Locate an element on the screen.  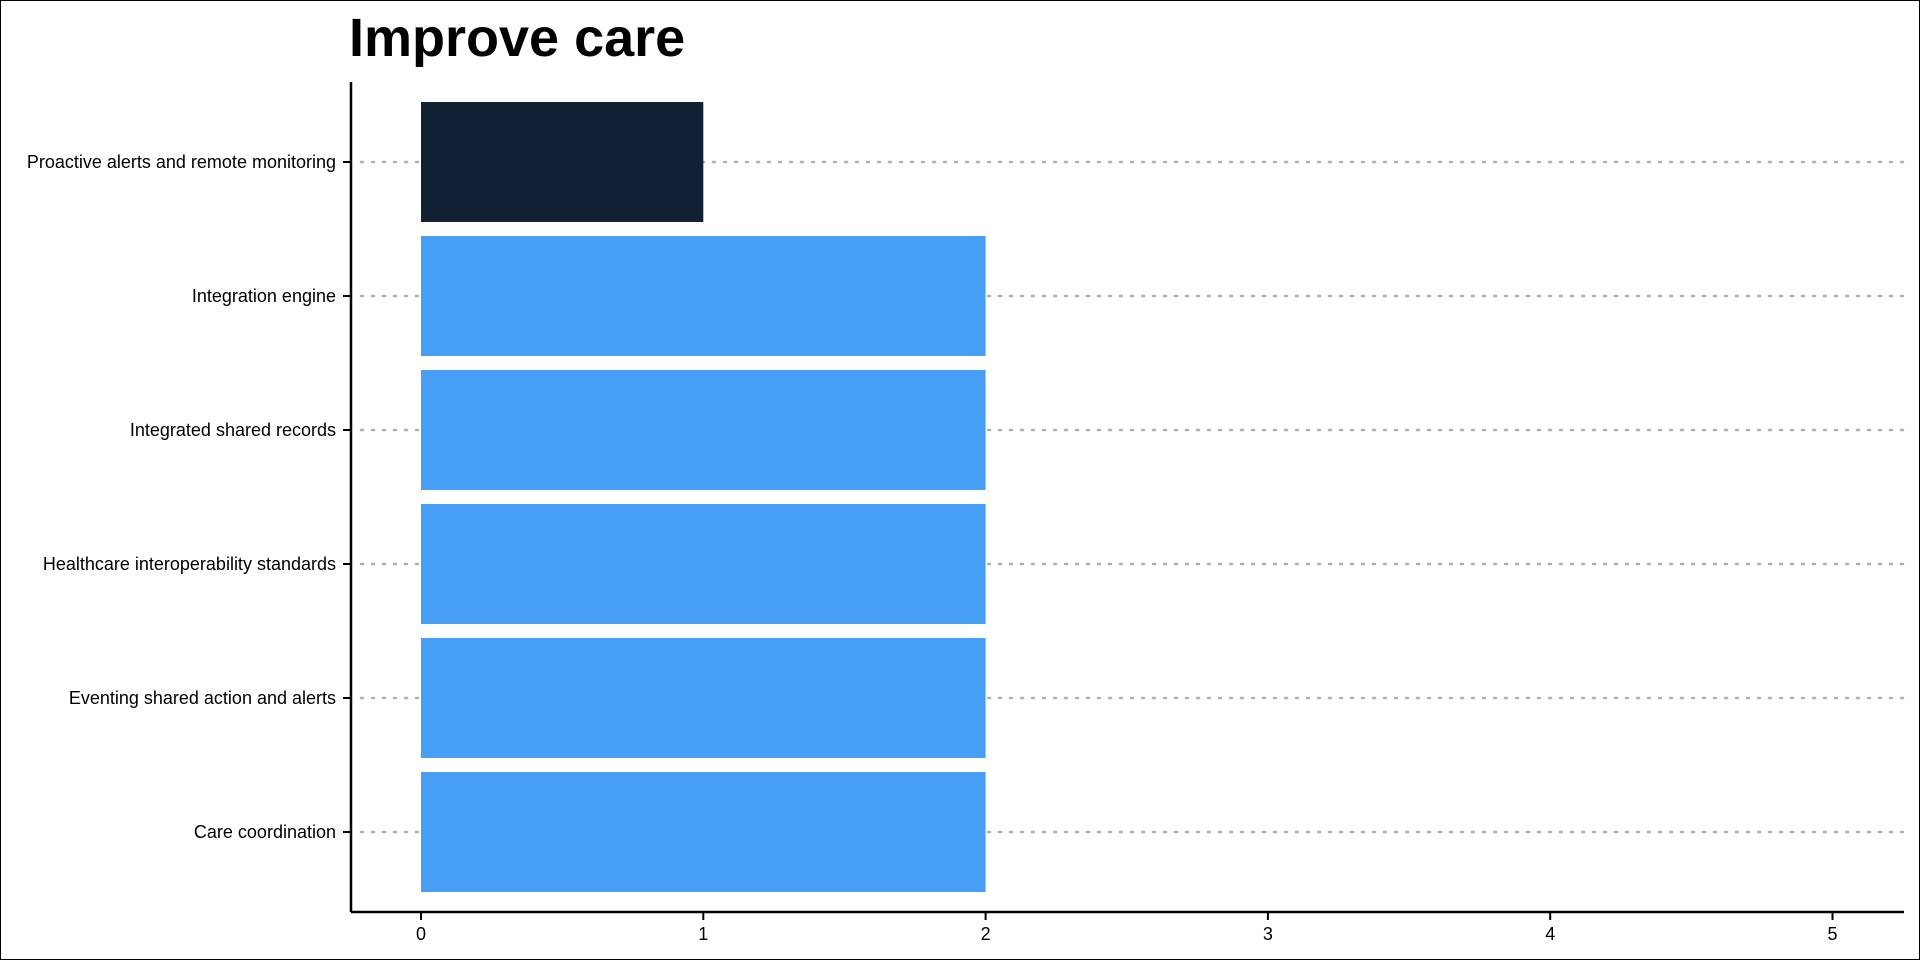
category-label-2: Integration engine is located at coordinates (264, 296).